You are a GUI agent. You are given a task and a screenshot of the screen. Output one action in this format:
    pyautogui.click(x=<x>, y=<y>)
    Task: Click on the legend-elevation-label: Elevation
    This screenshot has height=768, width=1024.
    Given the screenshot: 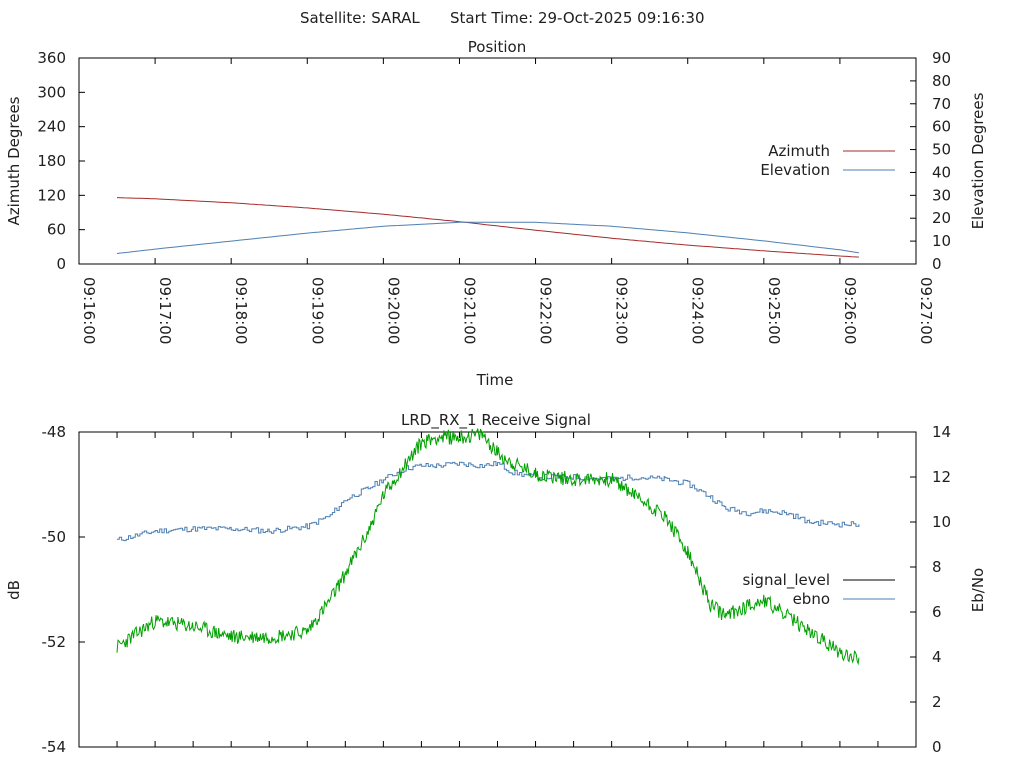 What is the action you would take?
    pyautogui.click(x=795, y=170)
    